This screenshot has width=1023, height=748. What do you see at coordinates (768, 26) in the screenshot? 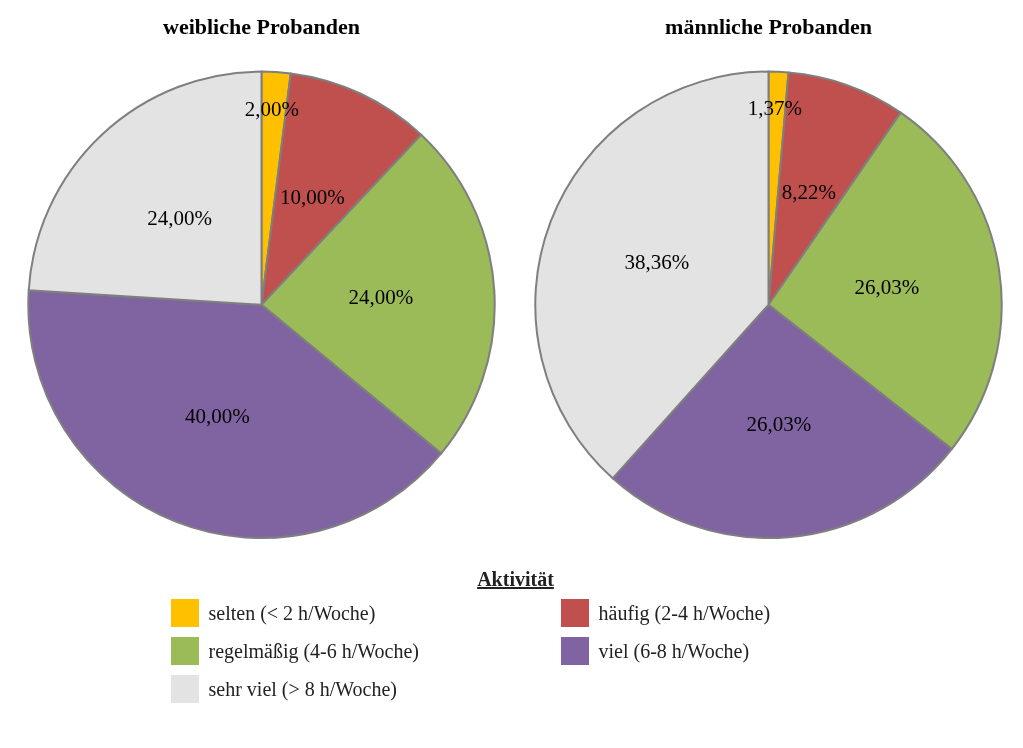
I see `chart-title: männliche Probanden` at bounding box center [768, 26].